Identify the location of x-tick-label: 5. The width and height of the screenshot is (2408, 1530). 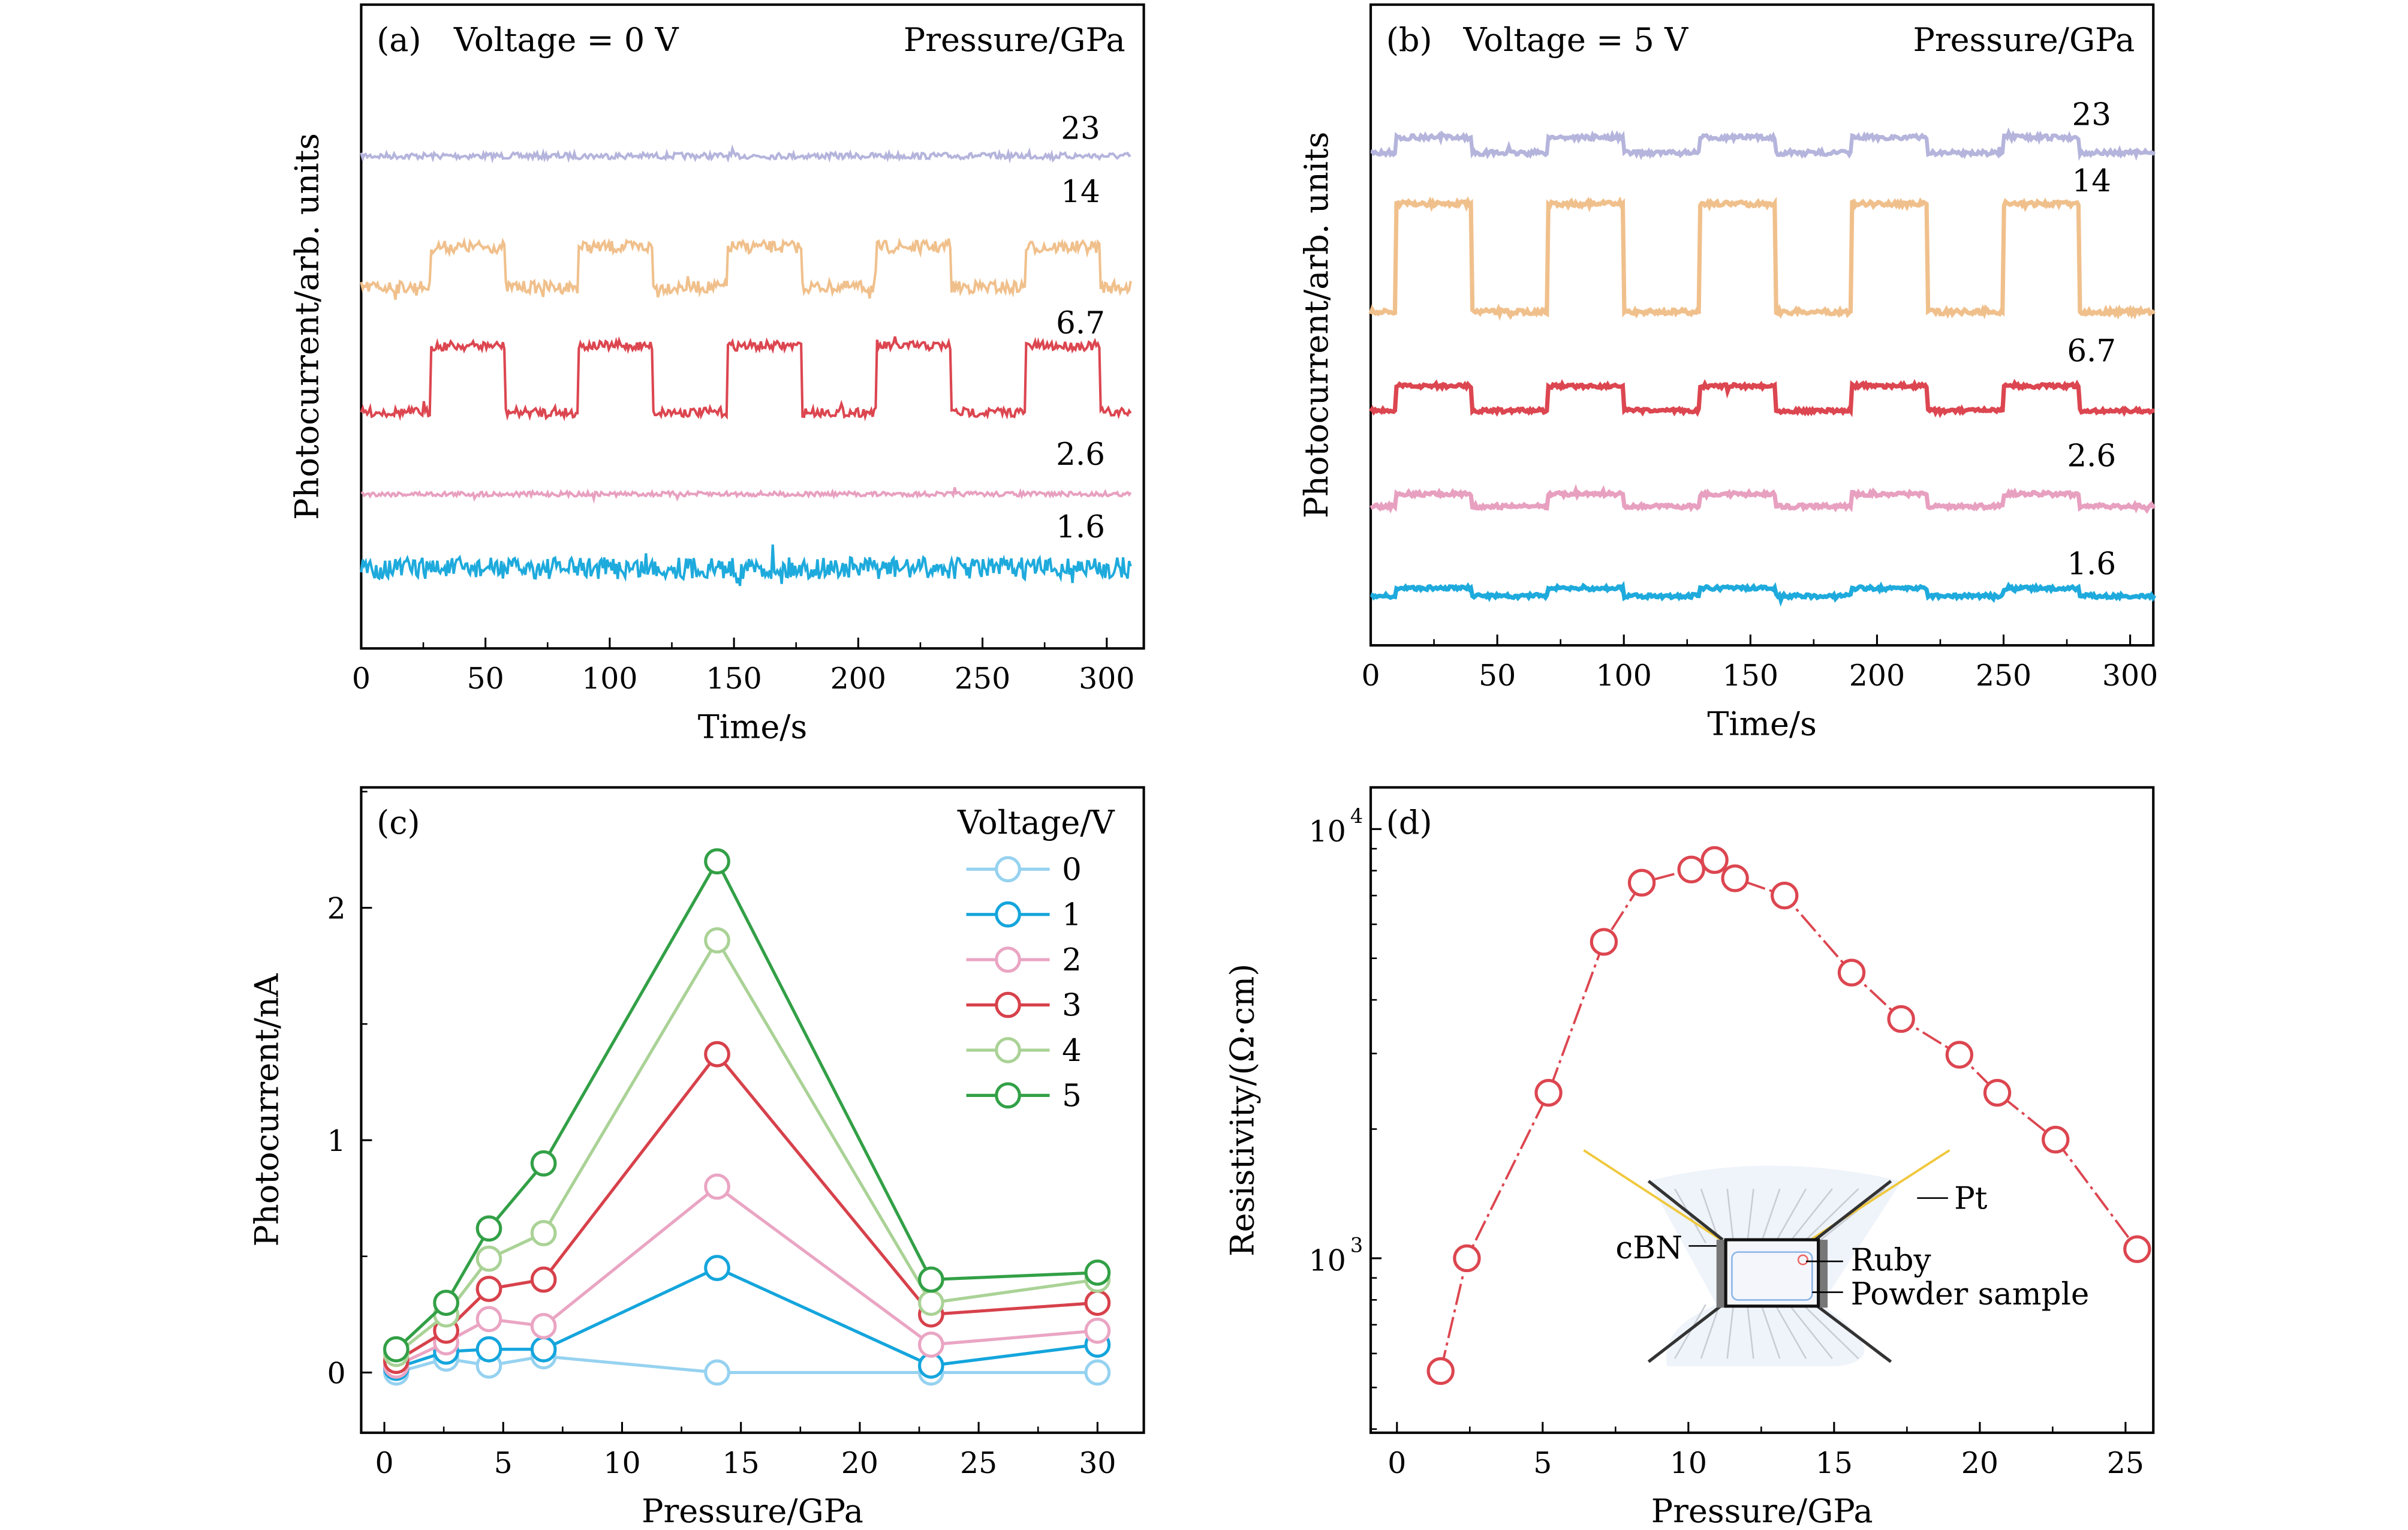
(504, 1463).